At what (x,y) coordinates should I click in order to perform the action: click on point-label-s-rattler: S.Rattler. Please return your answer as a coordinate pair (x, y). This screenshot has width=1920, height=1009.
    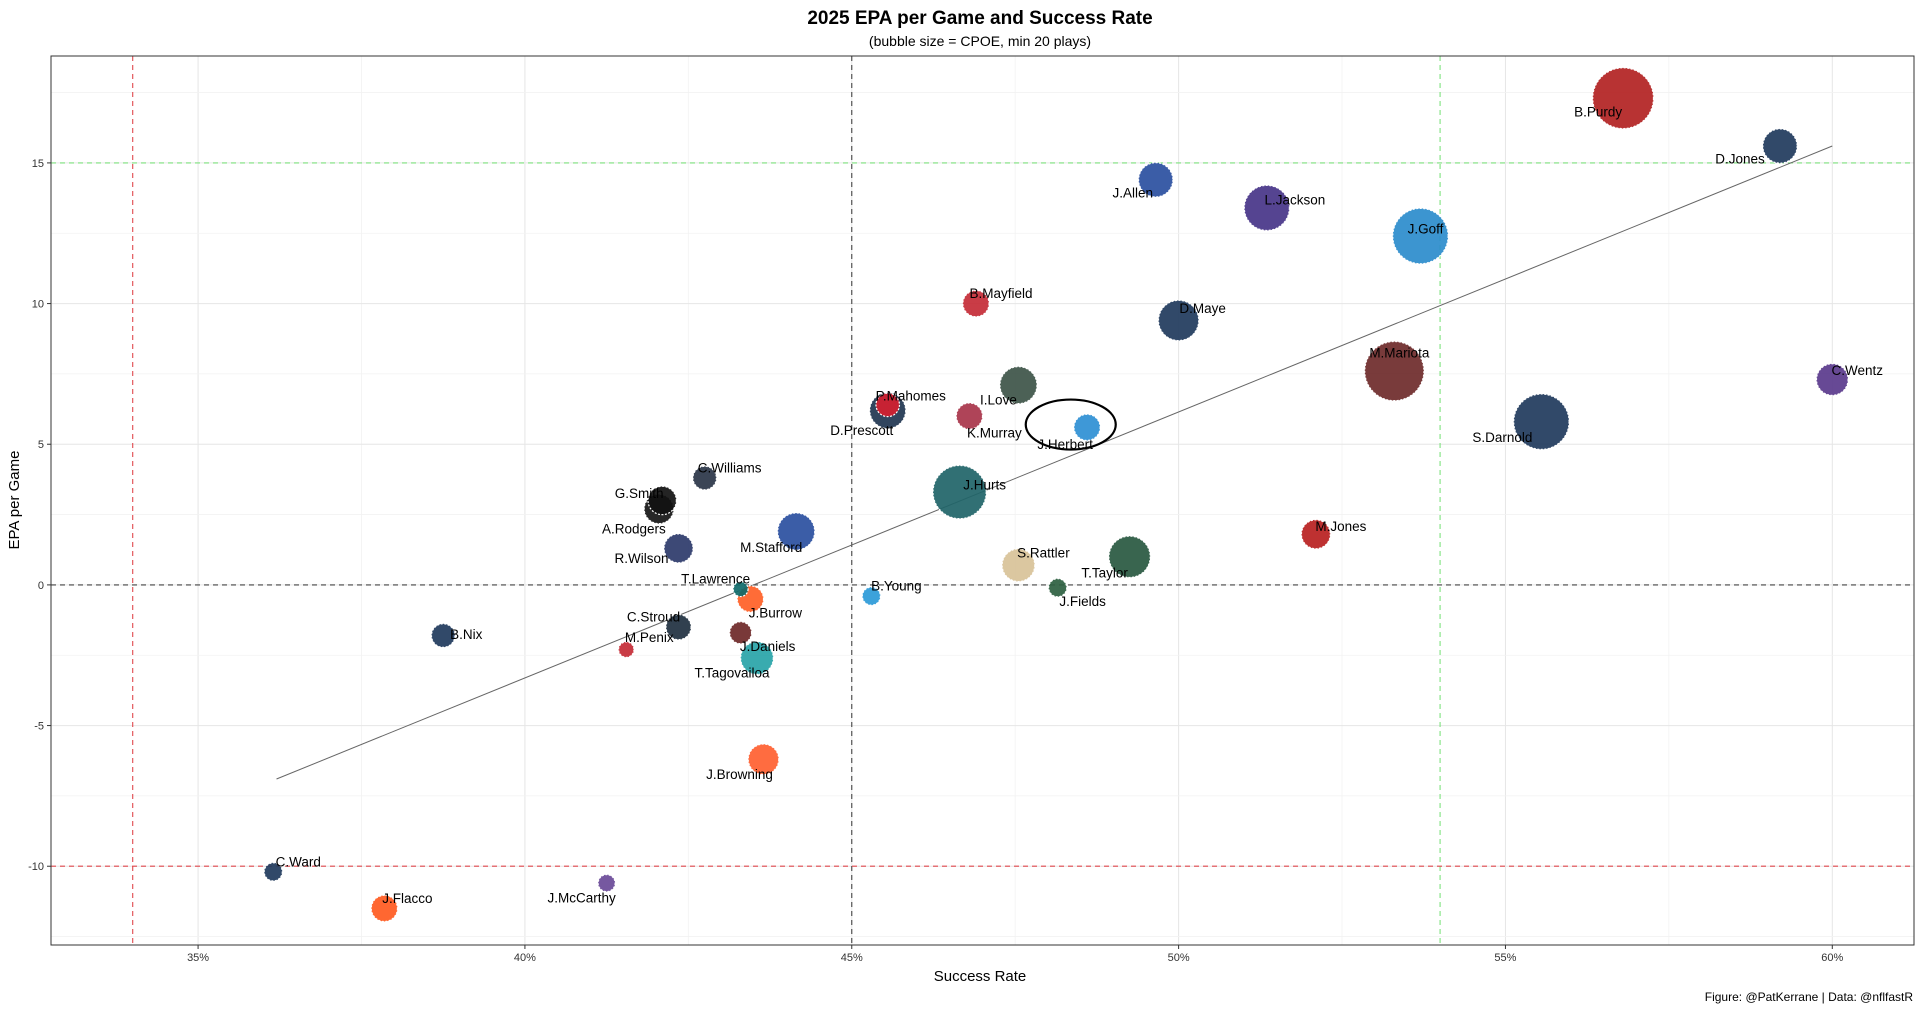
    Looking at the image, I should click on (1043, 553).